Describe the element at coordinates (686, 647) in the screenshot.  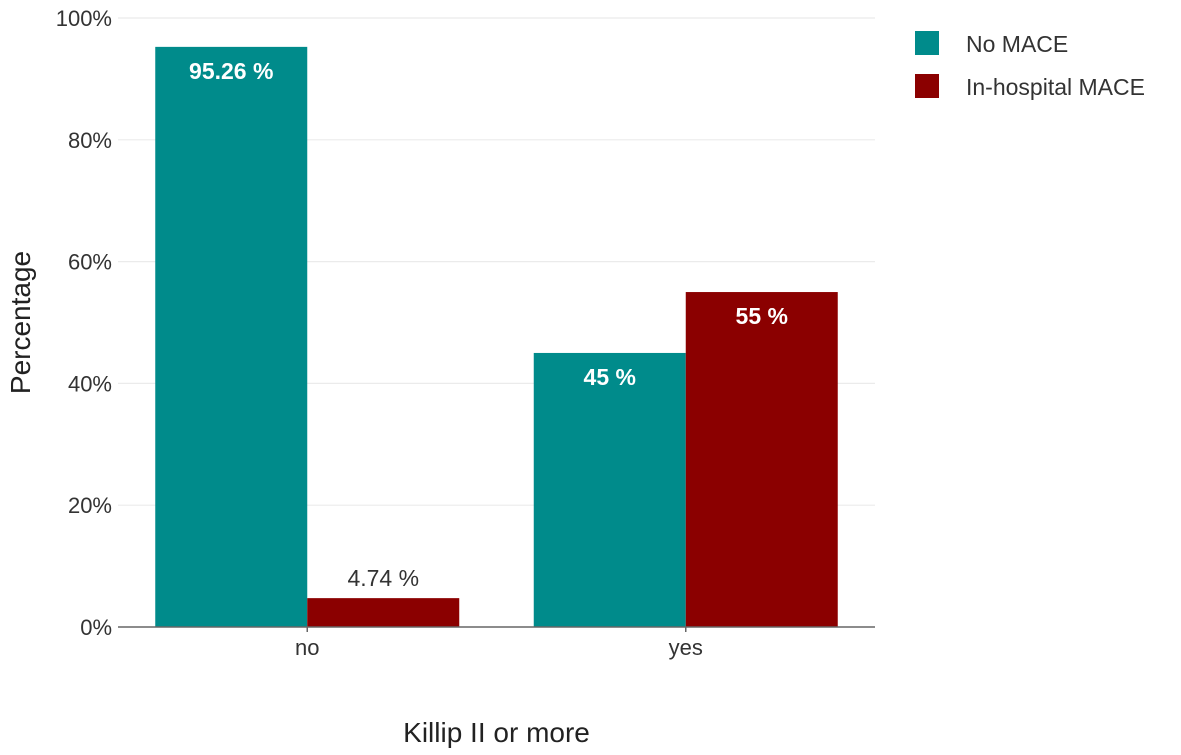
I see `x-tick-label: yes` at that location.